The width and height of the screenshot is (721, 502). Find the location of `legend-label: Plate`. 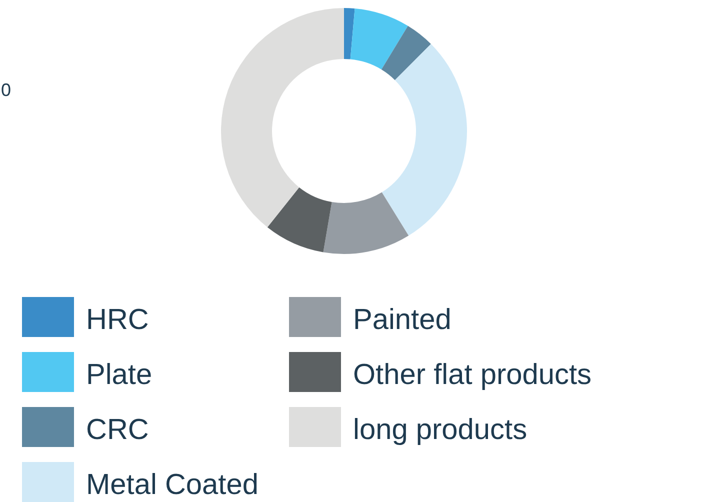

legend-label: Plate is located at coordinates (119, 375).